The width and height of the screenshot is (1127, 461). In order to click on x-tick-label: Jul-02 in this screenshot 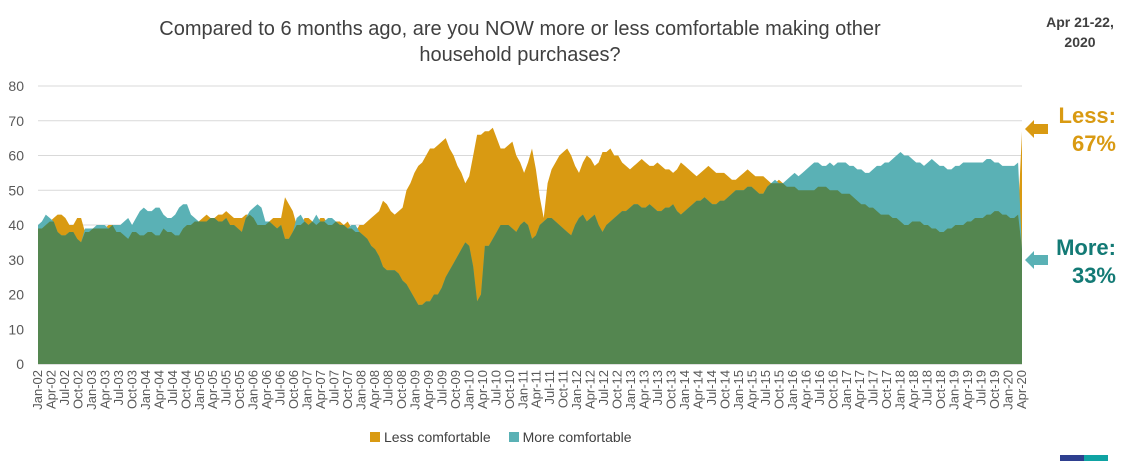, I will do `click(64, 387)`.